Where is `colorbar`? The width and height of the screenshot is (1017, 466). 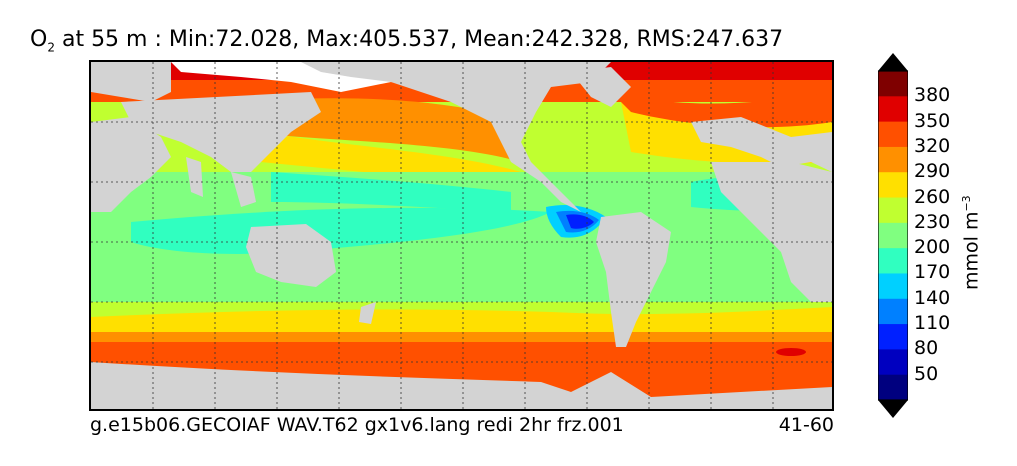 colorbar is located at coordinates (893, 235).